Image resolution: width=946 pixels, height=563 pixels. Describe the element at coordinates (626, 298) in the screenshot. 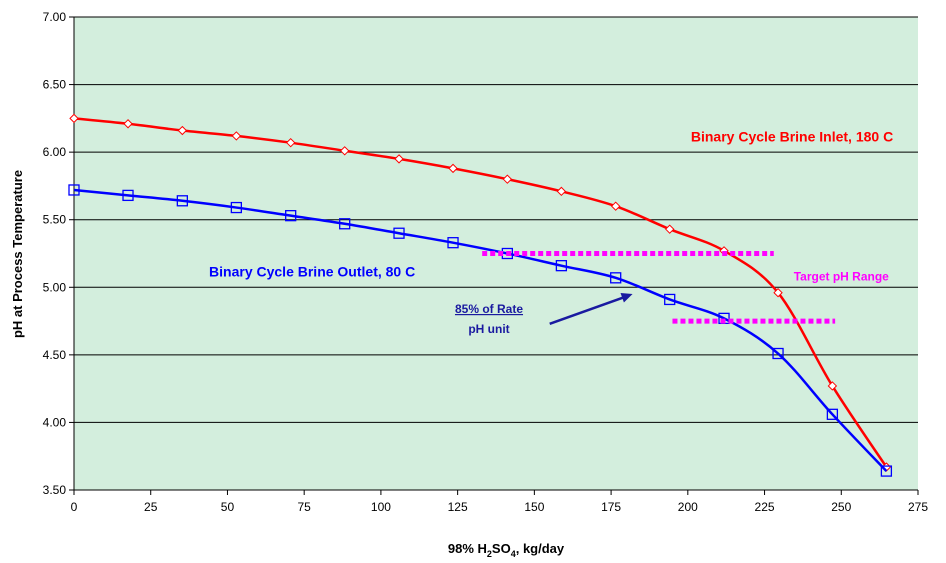

I see `annotation-arrow-head` at that location.